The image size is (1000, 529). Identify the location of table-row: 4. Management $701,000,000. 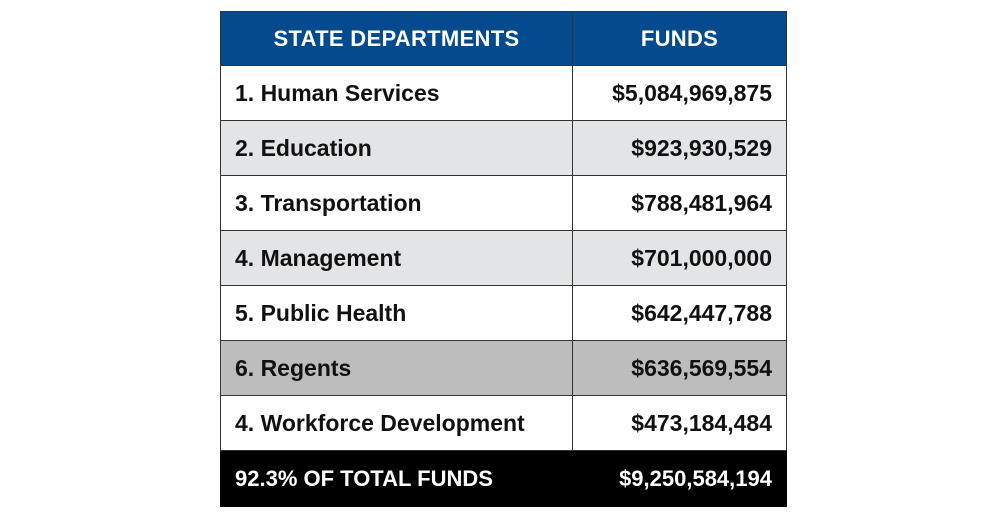
(503, 258).